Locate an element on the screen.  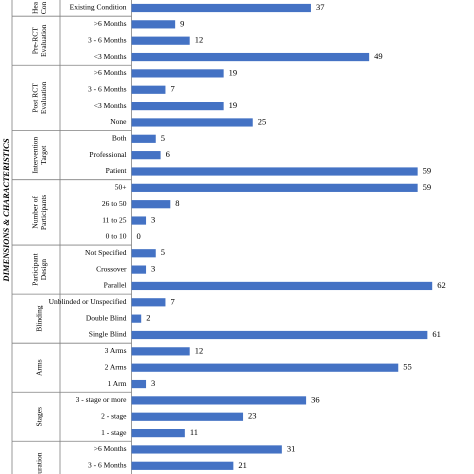
category-label: Crossover is located at coordinates (111, 268).